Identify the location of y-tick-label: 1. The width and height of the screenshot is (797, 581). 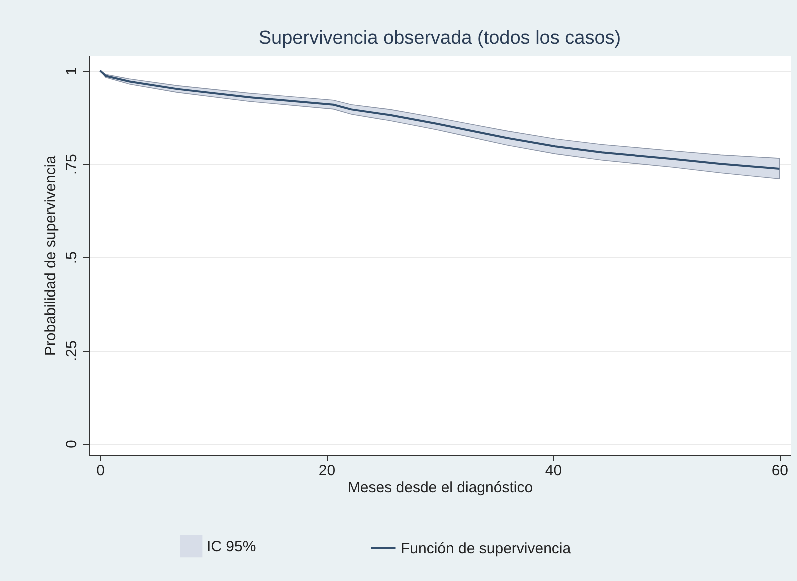
(72, 71).